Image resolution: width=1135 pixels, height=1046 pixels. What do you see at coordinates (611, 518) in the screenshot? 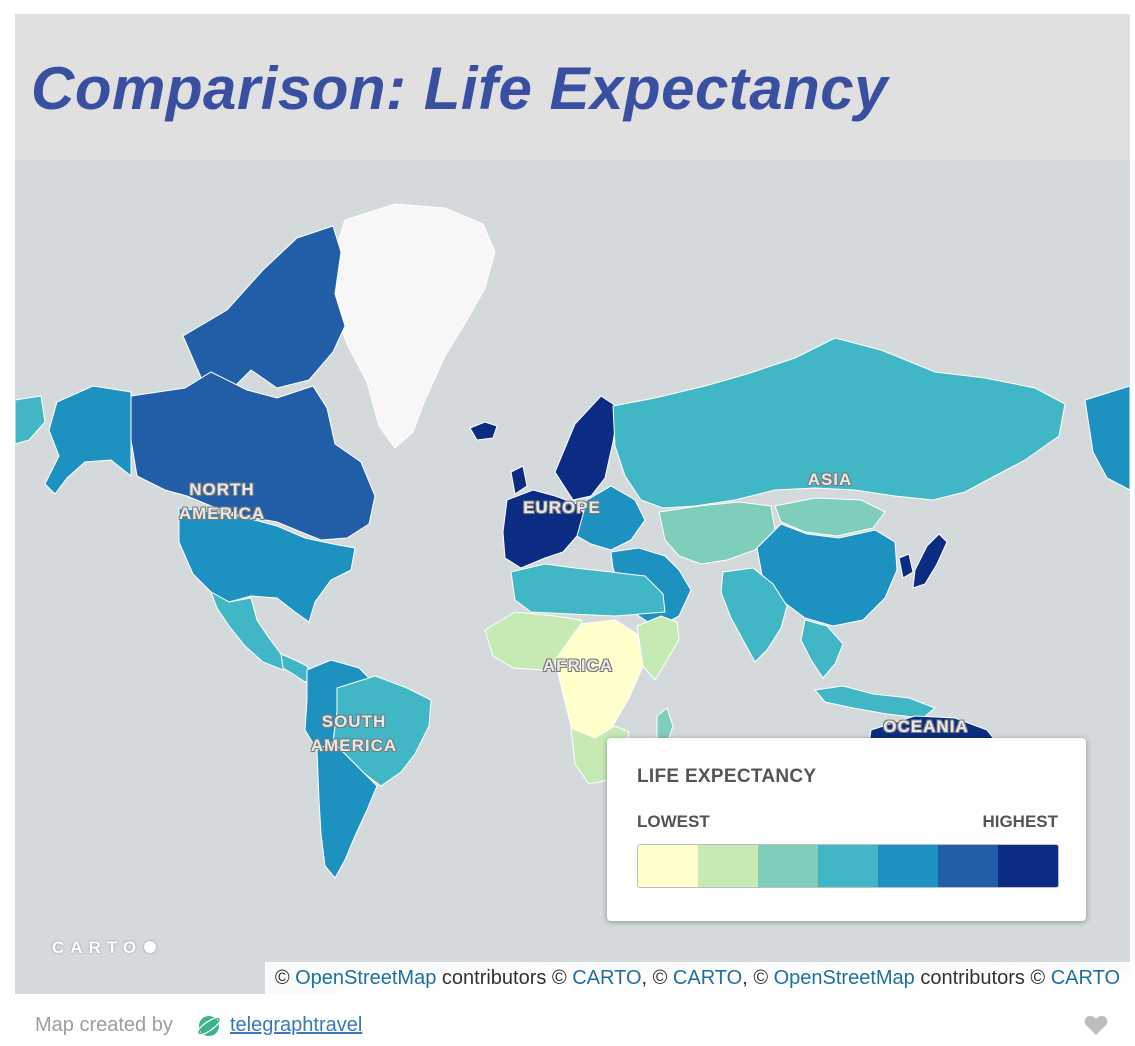
I see `eastern-europe` at bounding box center [611, 518].